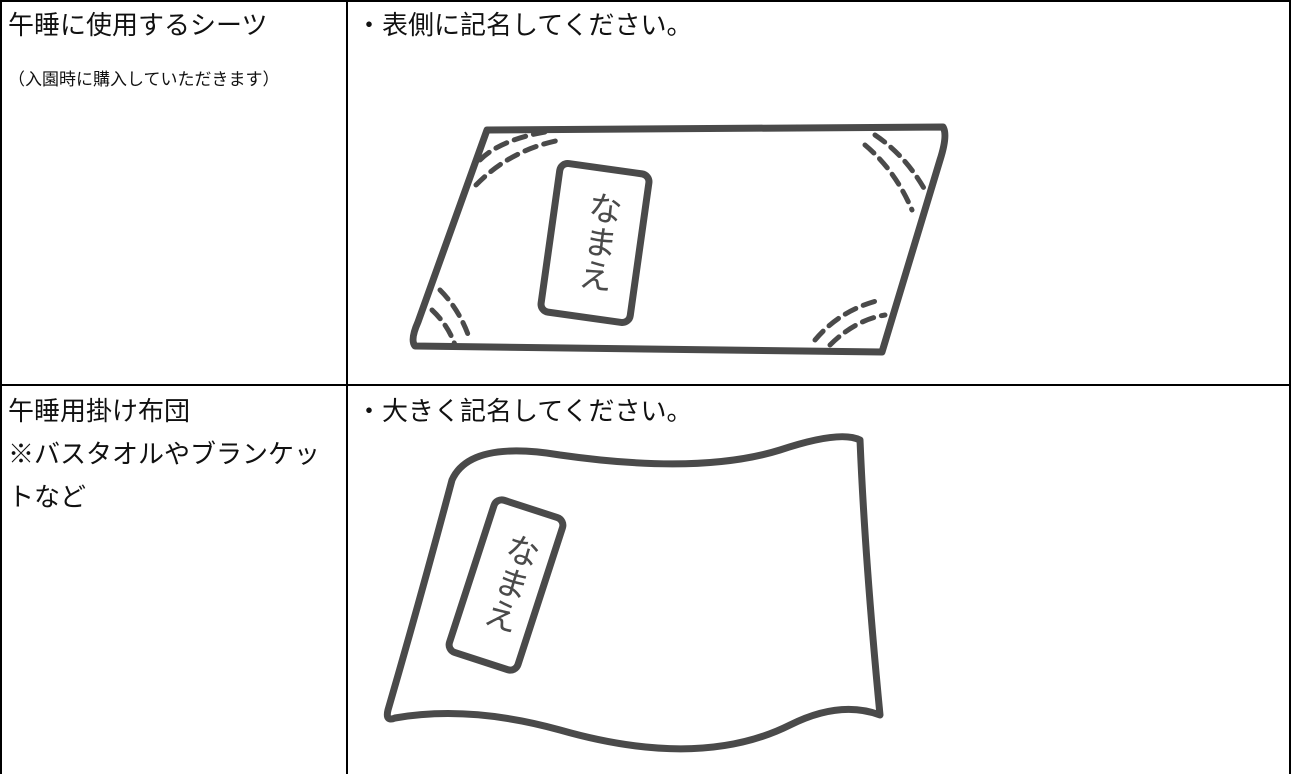 This screenshot has height=774, width=1298. Describe the element at coordinates (1290, 387) in the screenshot. I see `table-border-right` at that location.